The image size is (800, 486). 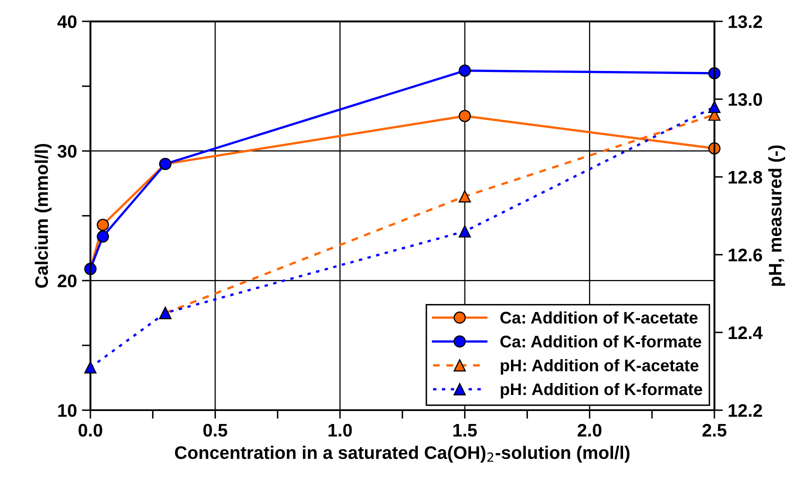 What do you see at coordinates (66, 21) in the screenshot?
I see `y-tick-label: 40` at bounding box center [66, 21].